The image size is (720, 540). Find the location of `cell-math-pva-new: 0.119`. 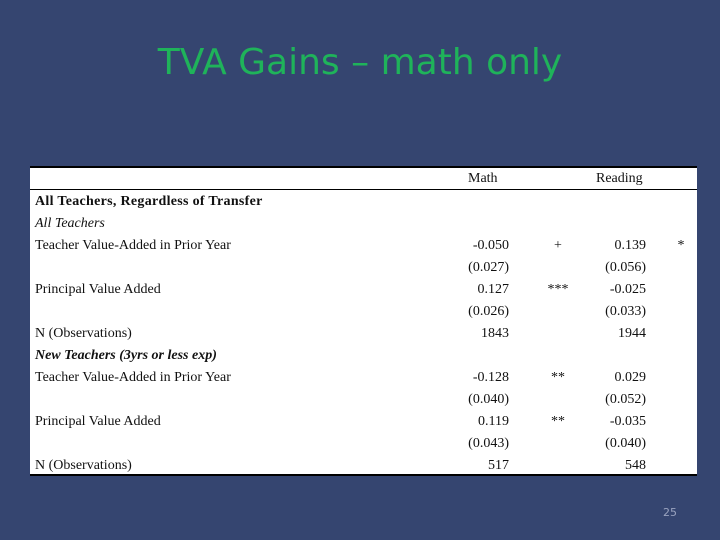

cell-math-pva-new: 0.119 is located at coordinates (493, 421).